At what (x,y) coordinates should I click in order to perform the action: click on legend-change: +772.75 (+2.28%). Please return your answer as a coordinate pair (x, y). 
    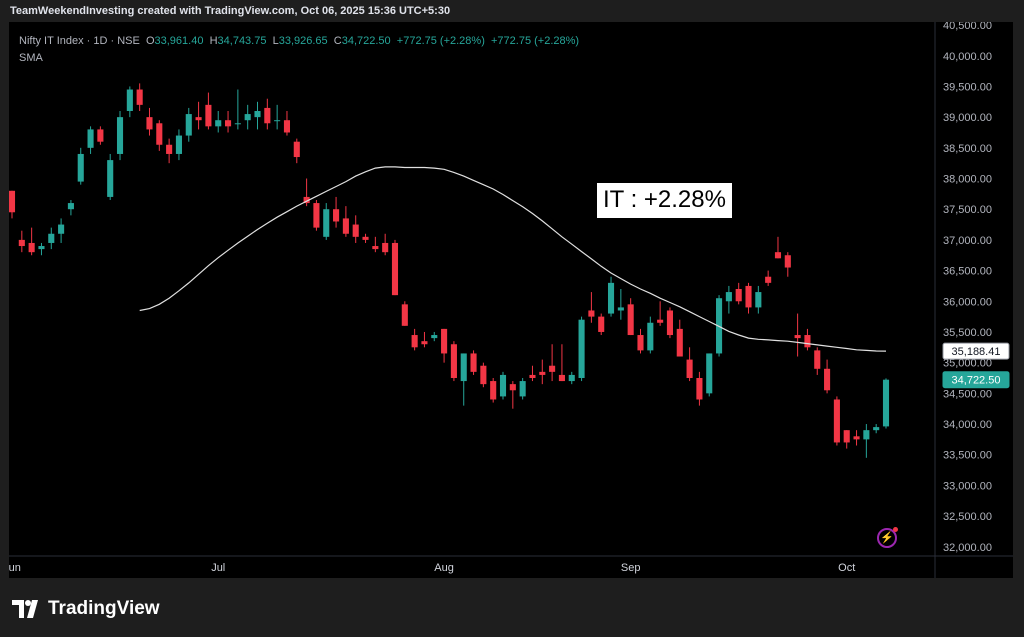
    Looking at the image, I should click on (440, 41).